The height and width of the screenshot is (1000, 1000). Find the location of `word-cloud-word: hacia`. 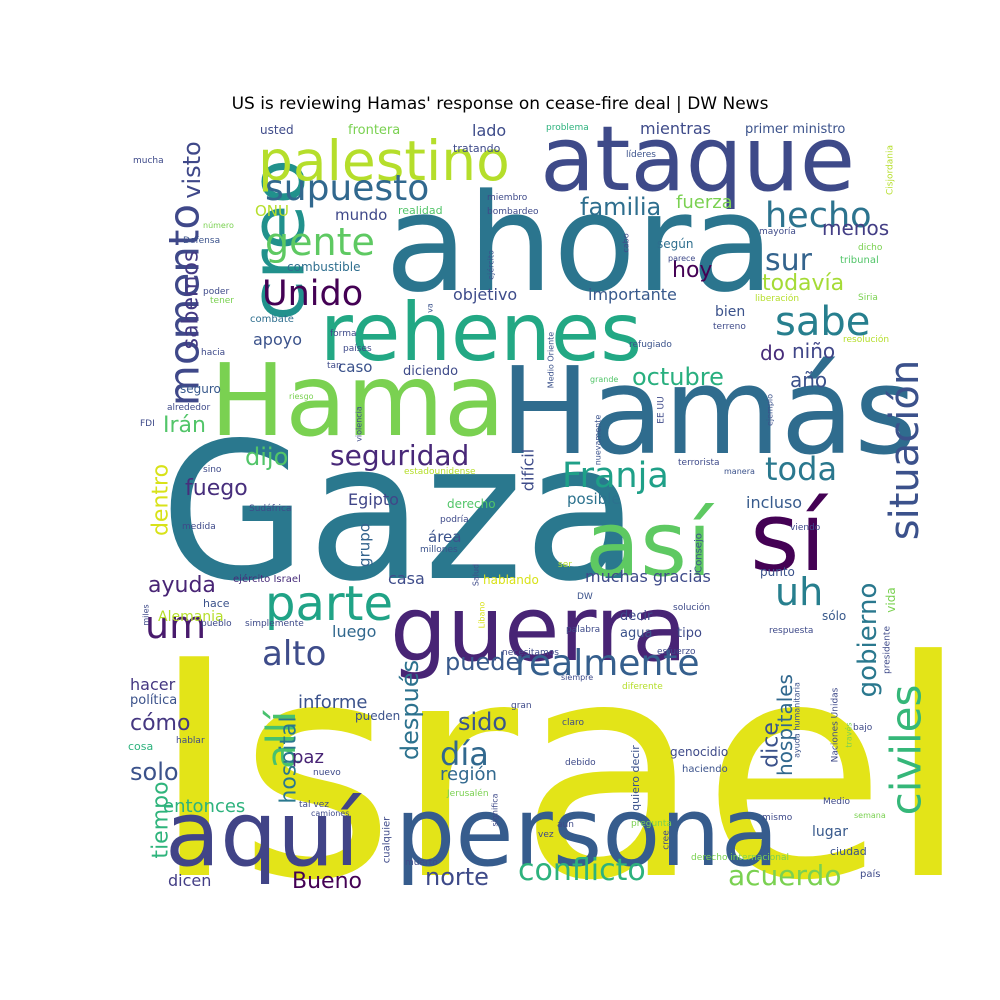

word-cloud-word: hacia is located at coordinates (213, 353).